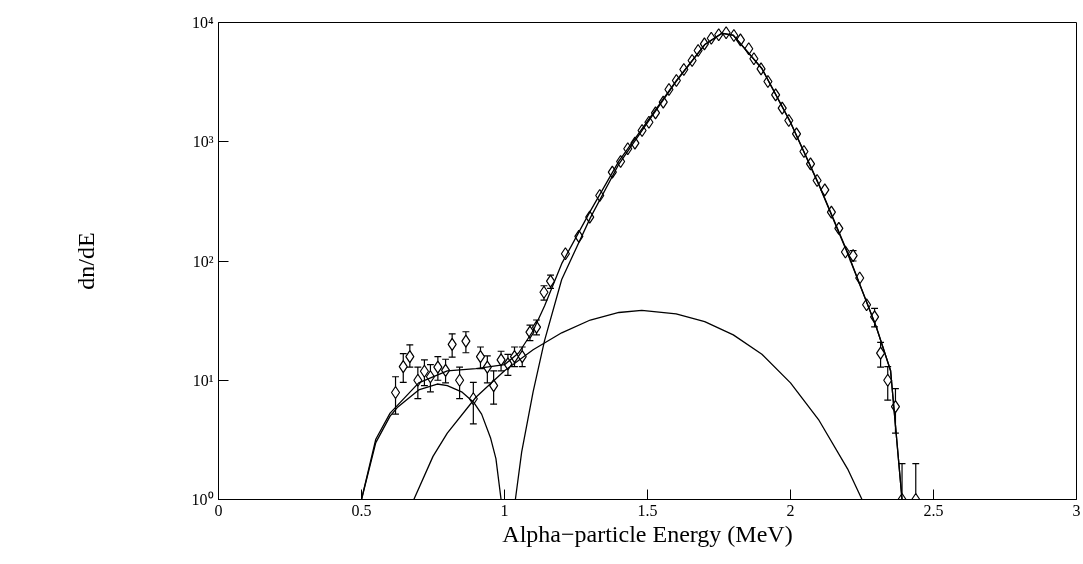 The height and width of the screenshot is (564, 1083). Describe the element at coordinates (202, 22) in the screenshot. I see `y-tick-label: 10⁴` at that location.